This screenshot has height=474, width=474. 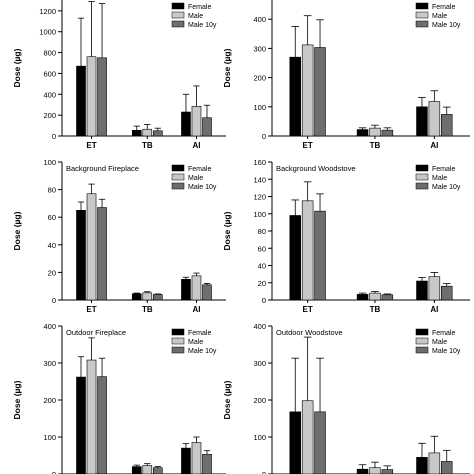 I want to click on panel-title: Background Fireplace, so click(x=102, y=168).